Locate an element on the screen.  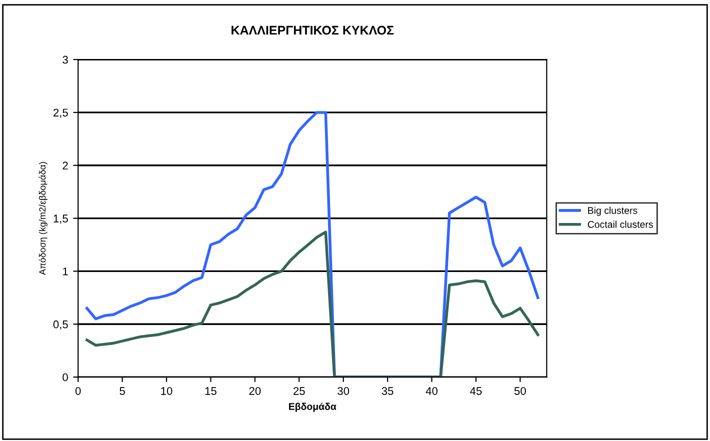
chart-title: ΚΑΛΛΙΕΡΓΗΤΙΚΟΣ ΚΥΚΛΟΣ is located at coordinates (313, 30).